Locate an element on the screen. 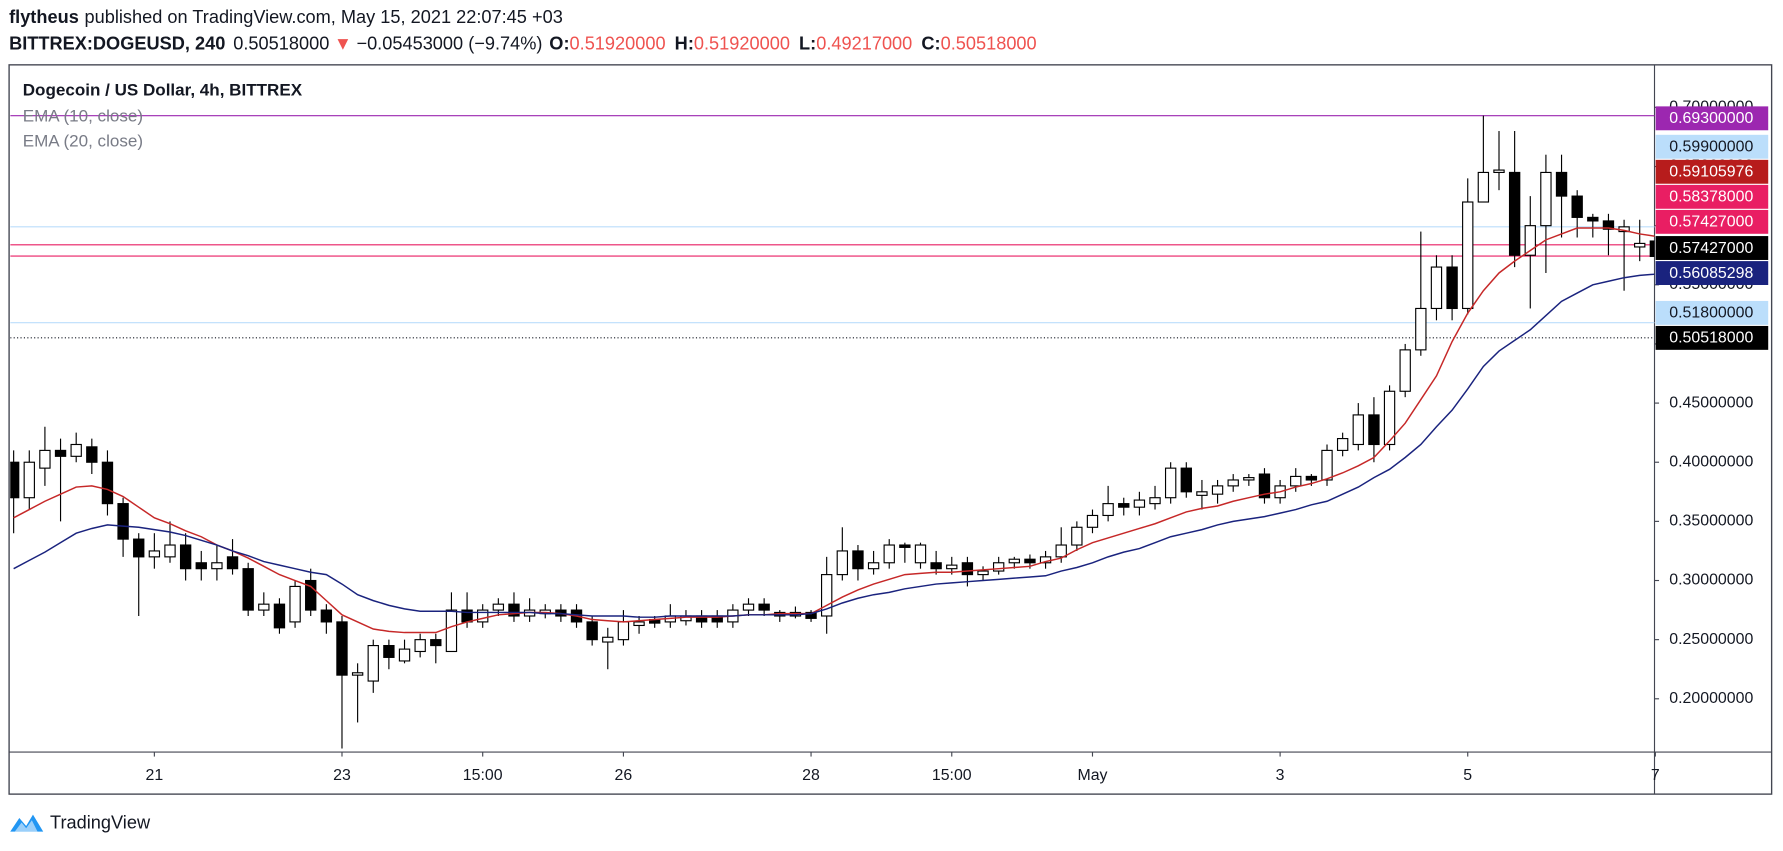  ohlc-key: H: is located at coordinates (684, 43).